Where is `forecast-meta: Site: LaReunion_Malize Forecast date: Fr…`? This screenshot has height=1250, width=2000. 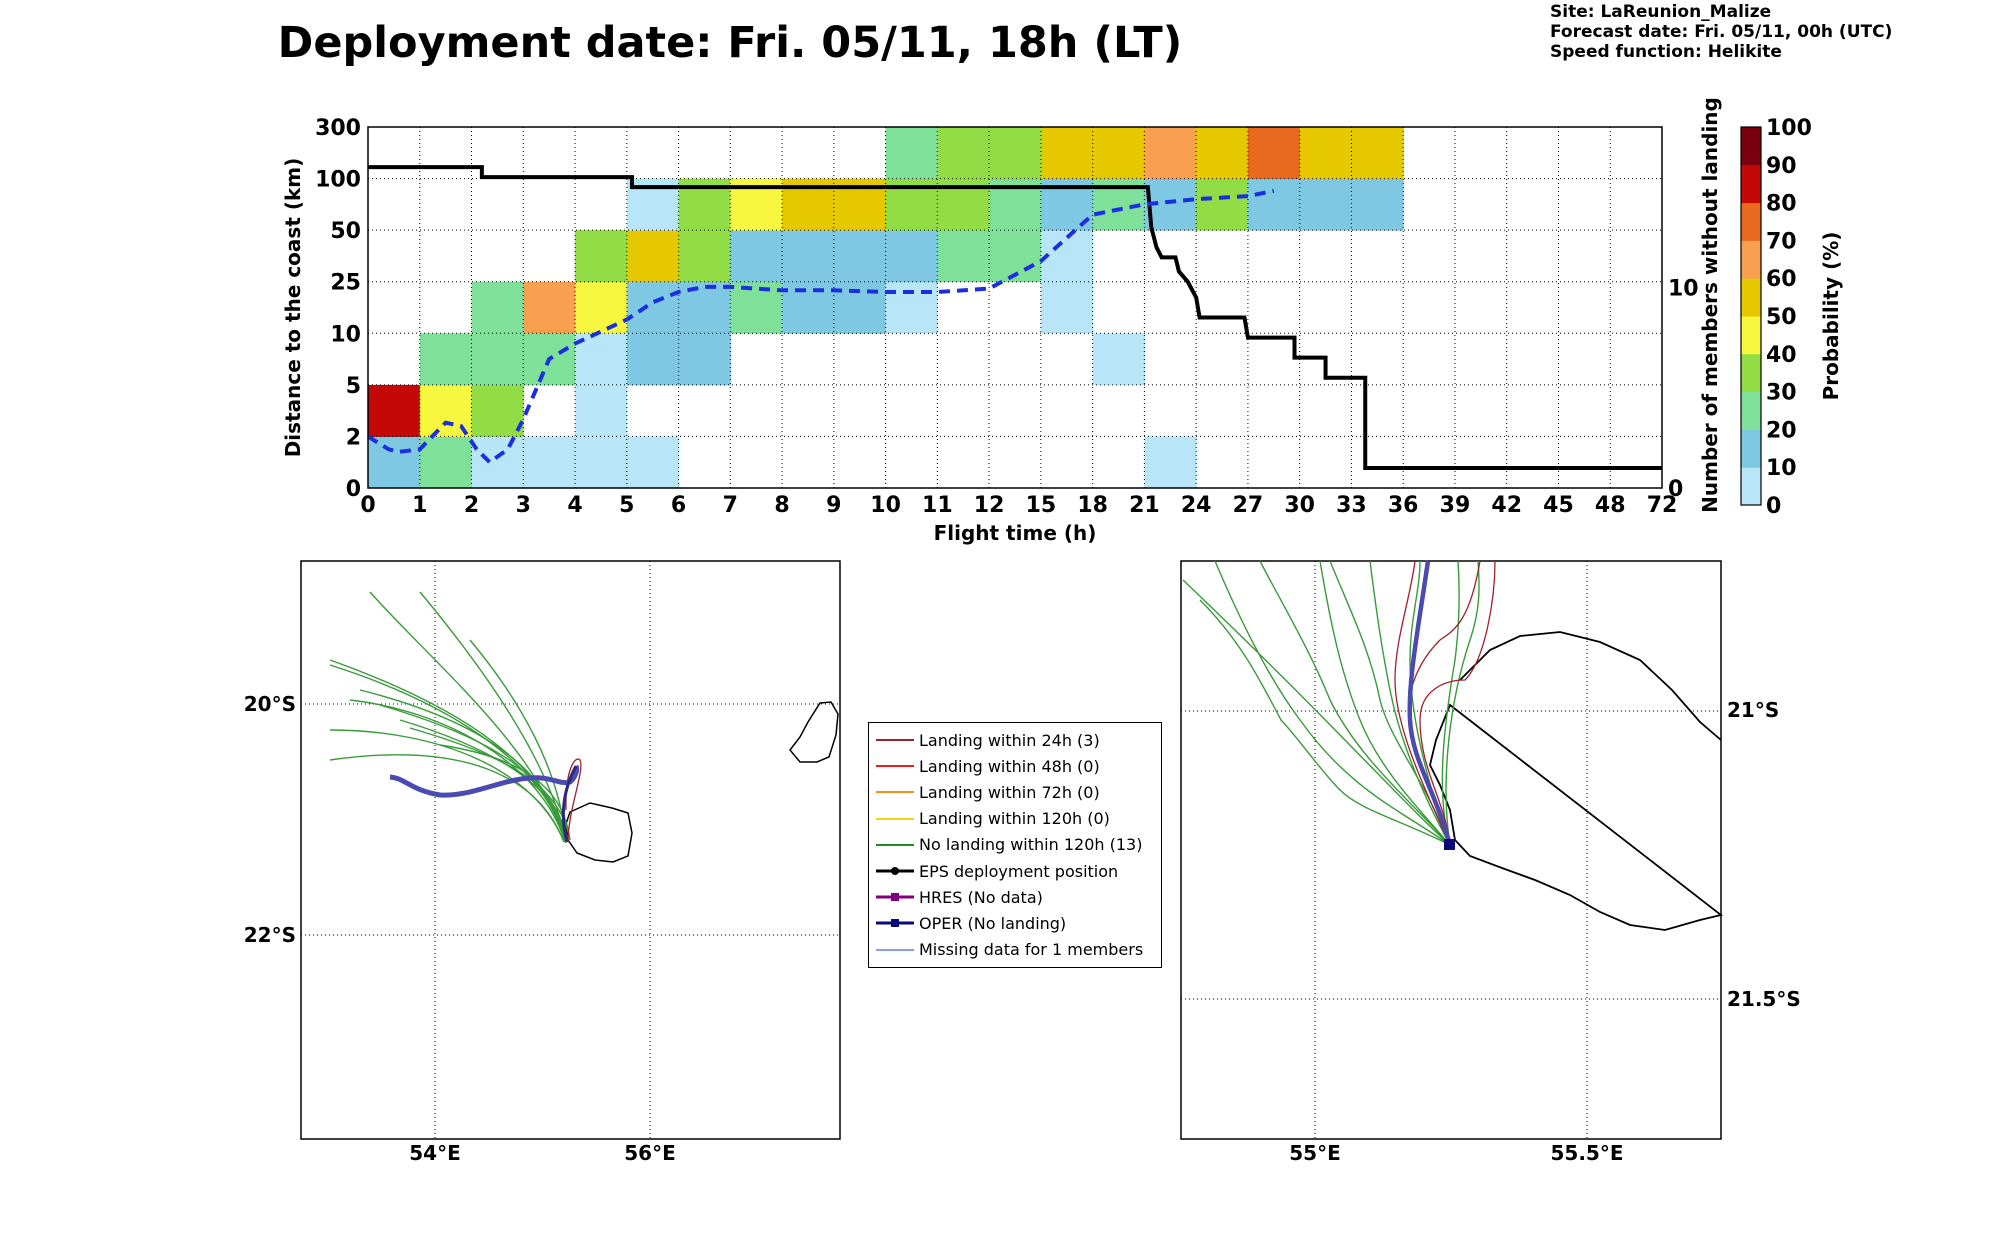 forecast-meta: Site: LaReunion_Malize Forecast date: Fr… is located at coordinates (1721, 32).